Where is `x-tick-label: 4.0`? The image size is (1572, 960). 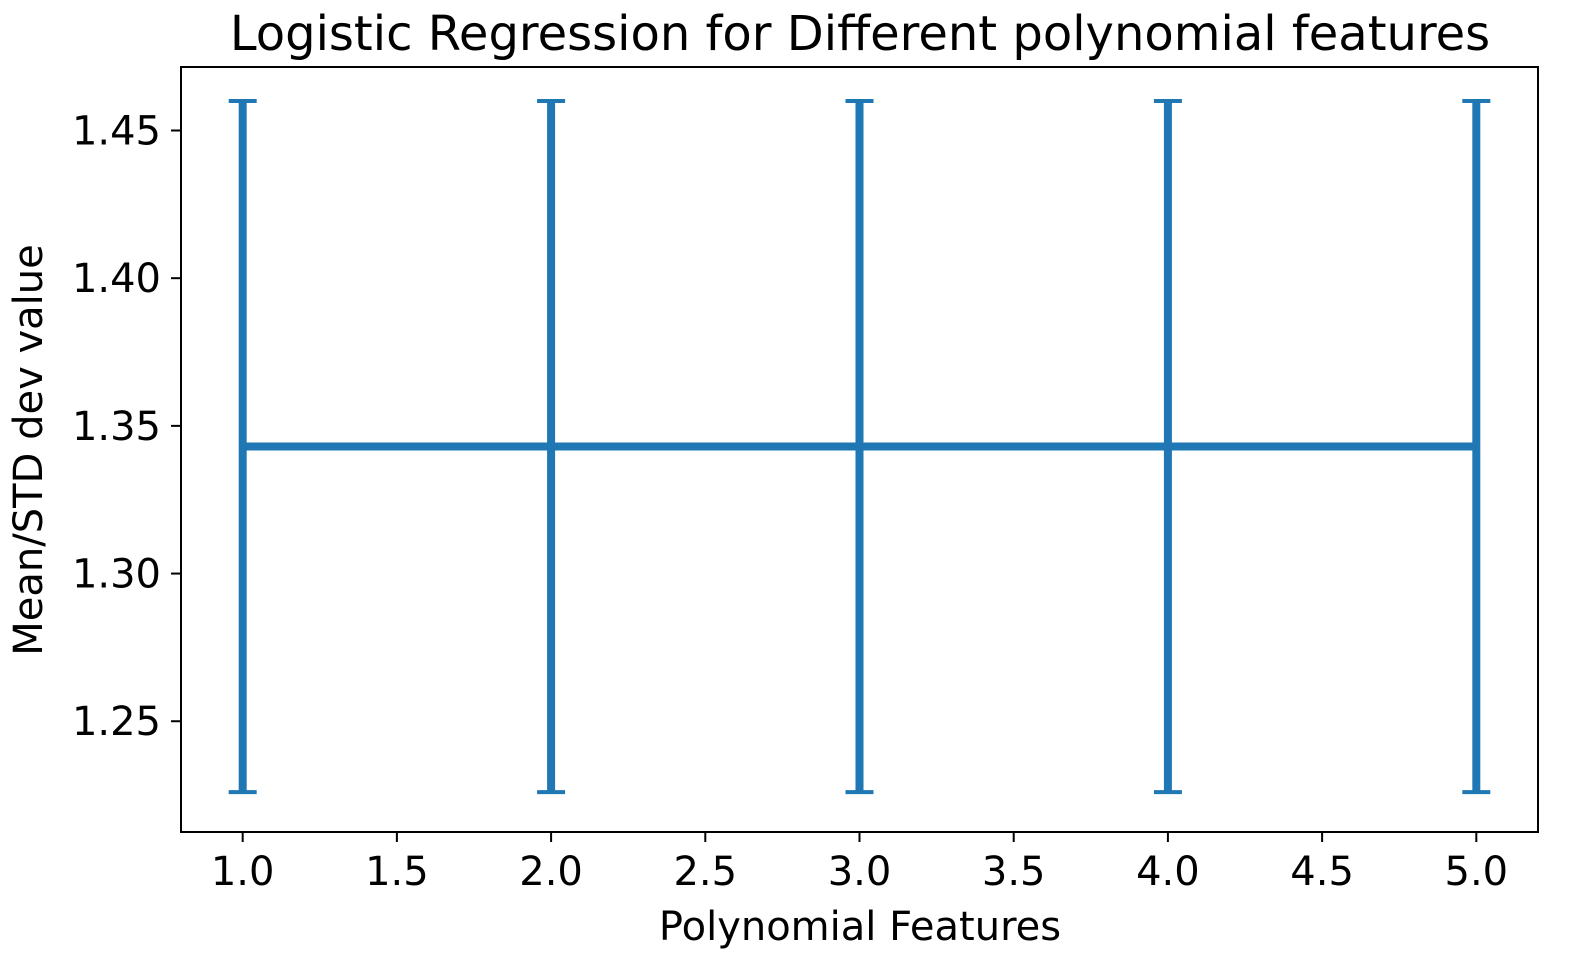
x-tick-label: 4.0 is located at coordinates (1168, 872).